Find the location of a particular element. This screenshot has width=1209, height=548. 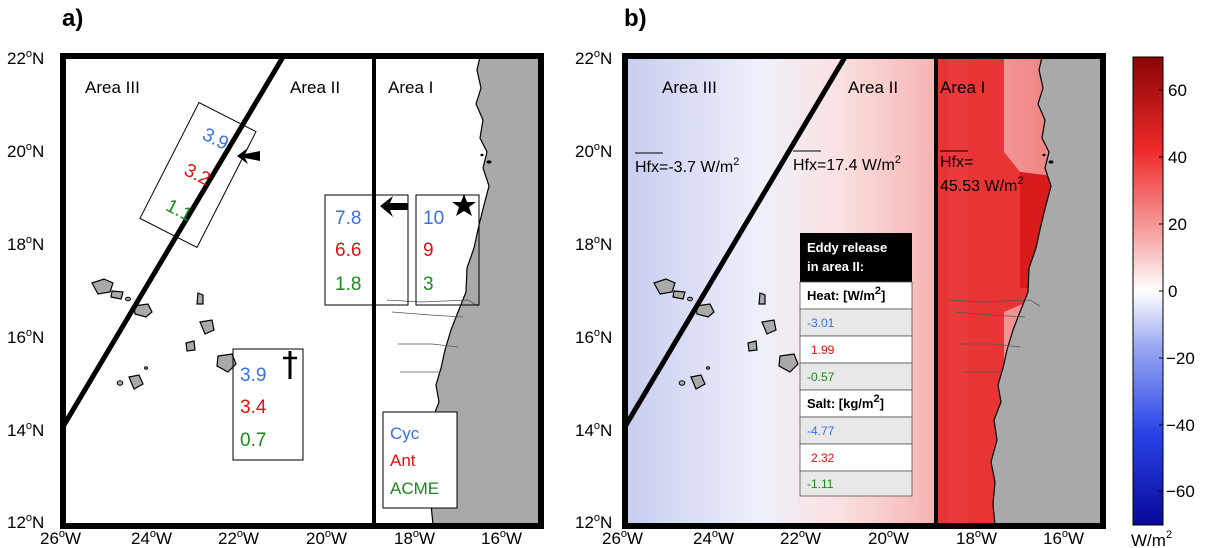

svg-text: 45.53 W/m2 is located at coordinates (981, 185).